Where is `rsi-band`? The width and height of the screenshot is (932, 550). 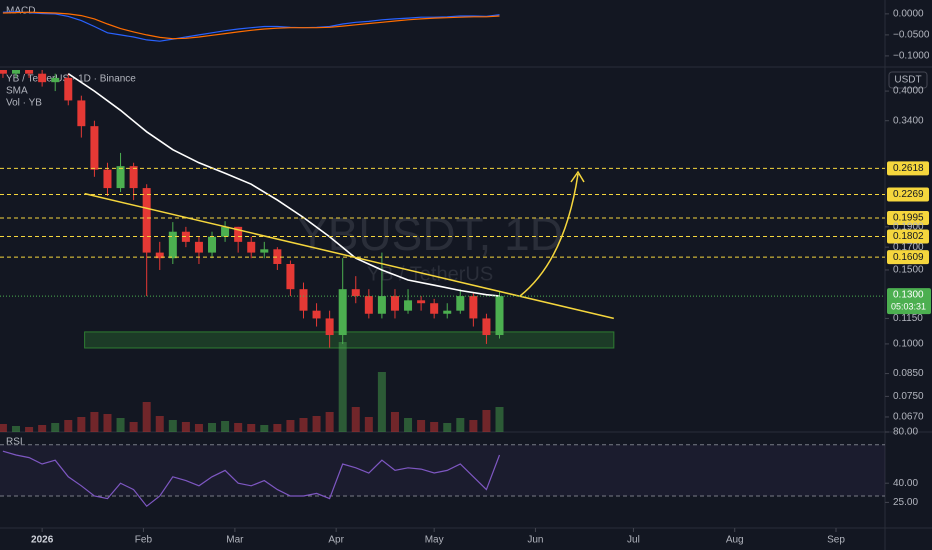
rsi-band is located at coordinates (442, 470).